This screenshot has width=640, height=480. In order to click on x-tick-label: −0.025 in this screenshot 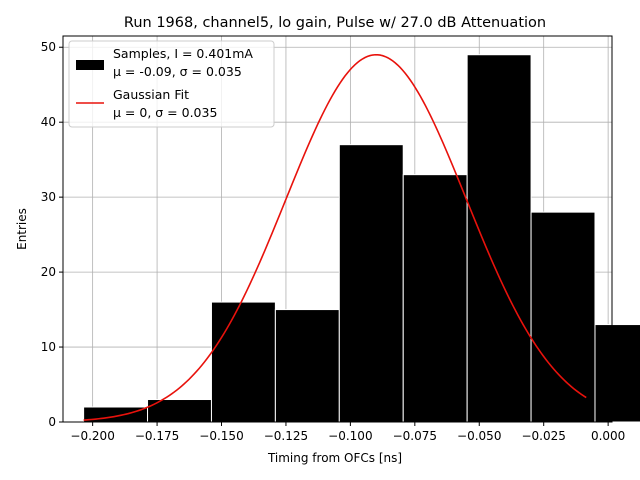, I will do `click(543, 436)`.